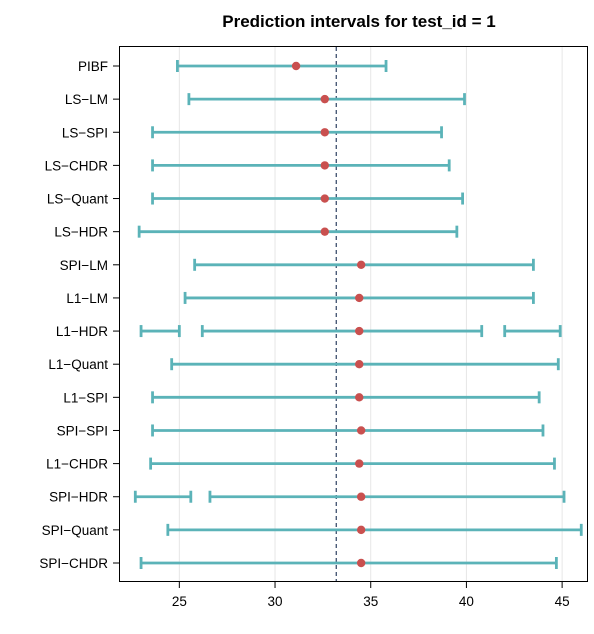  Describe the element at coordinates (78, 364) in the screenshot. I see `method-label: L1−Quant` at that location.